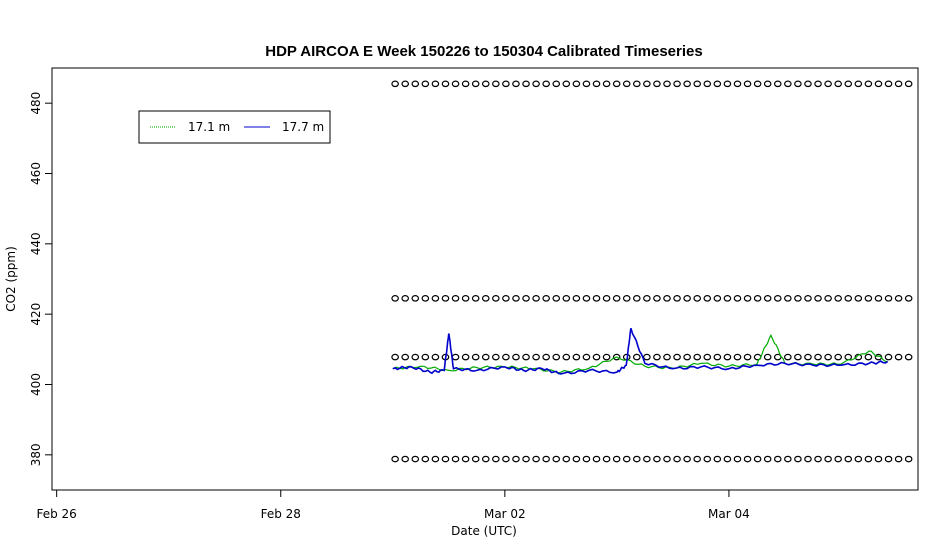 This screenshot has height=540, width=936. What do you see at coordinates (36, 173) in the screenshot?
I see `y-tick-label: 460` at bounding box center [36, 173].